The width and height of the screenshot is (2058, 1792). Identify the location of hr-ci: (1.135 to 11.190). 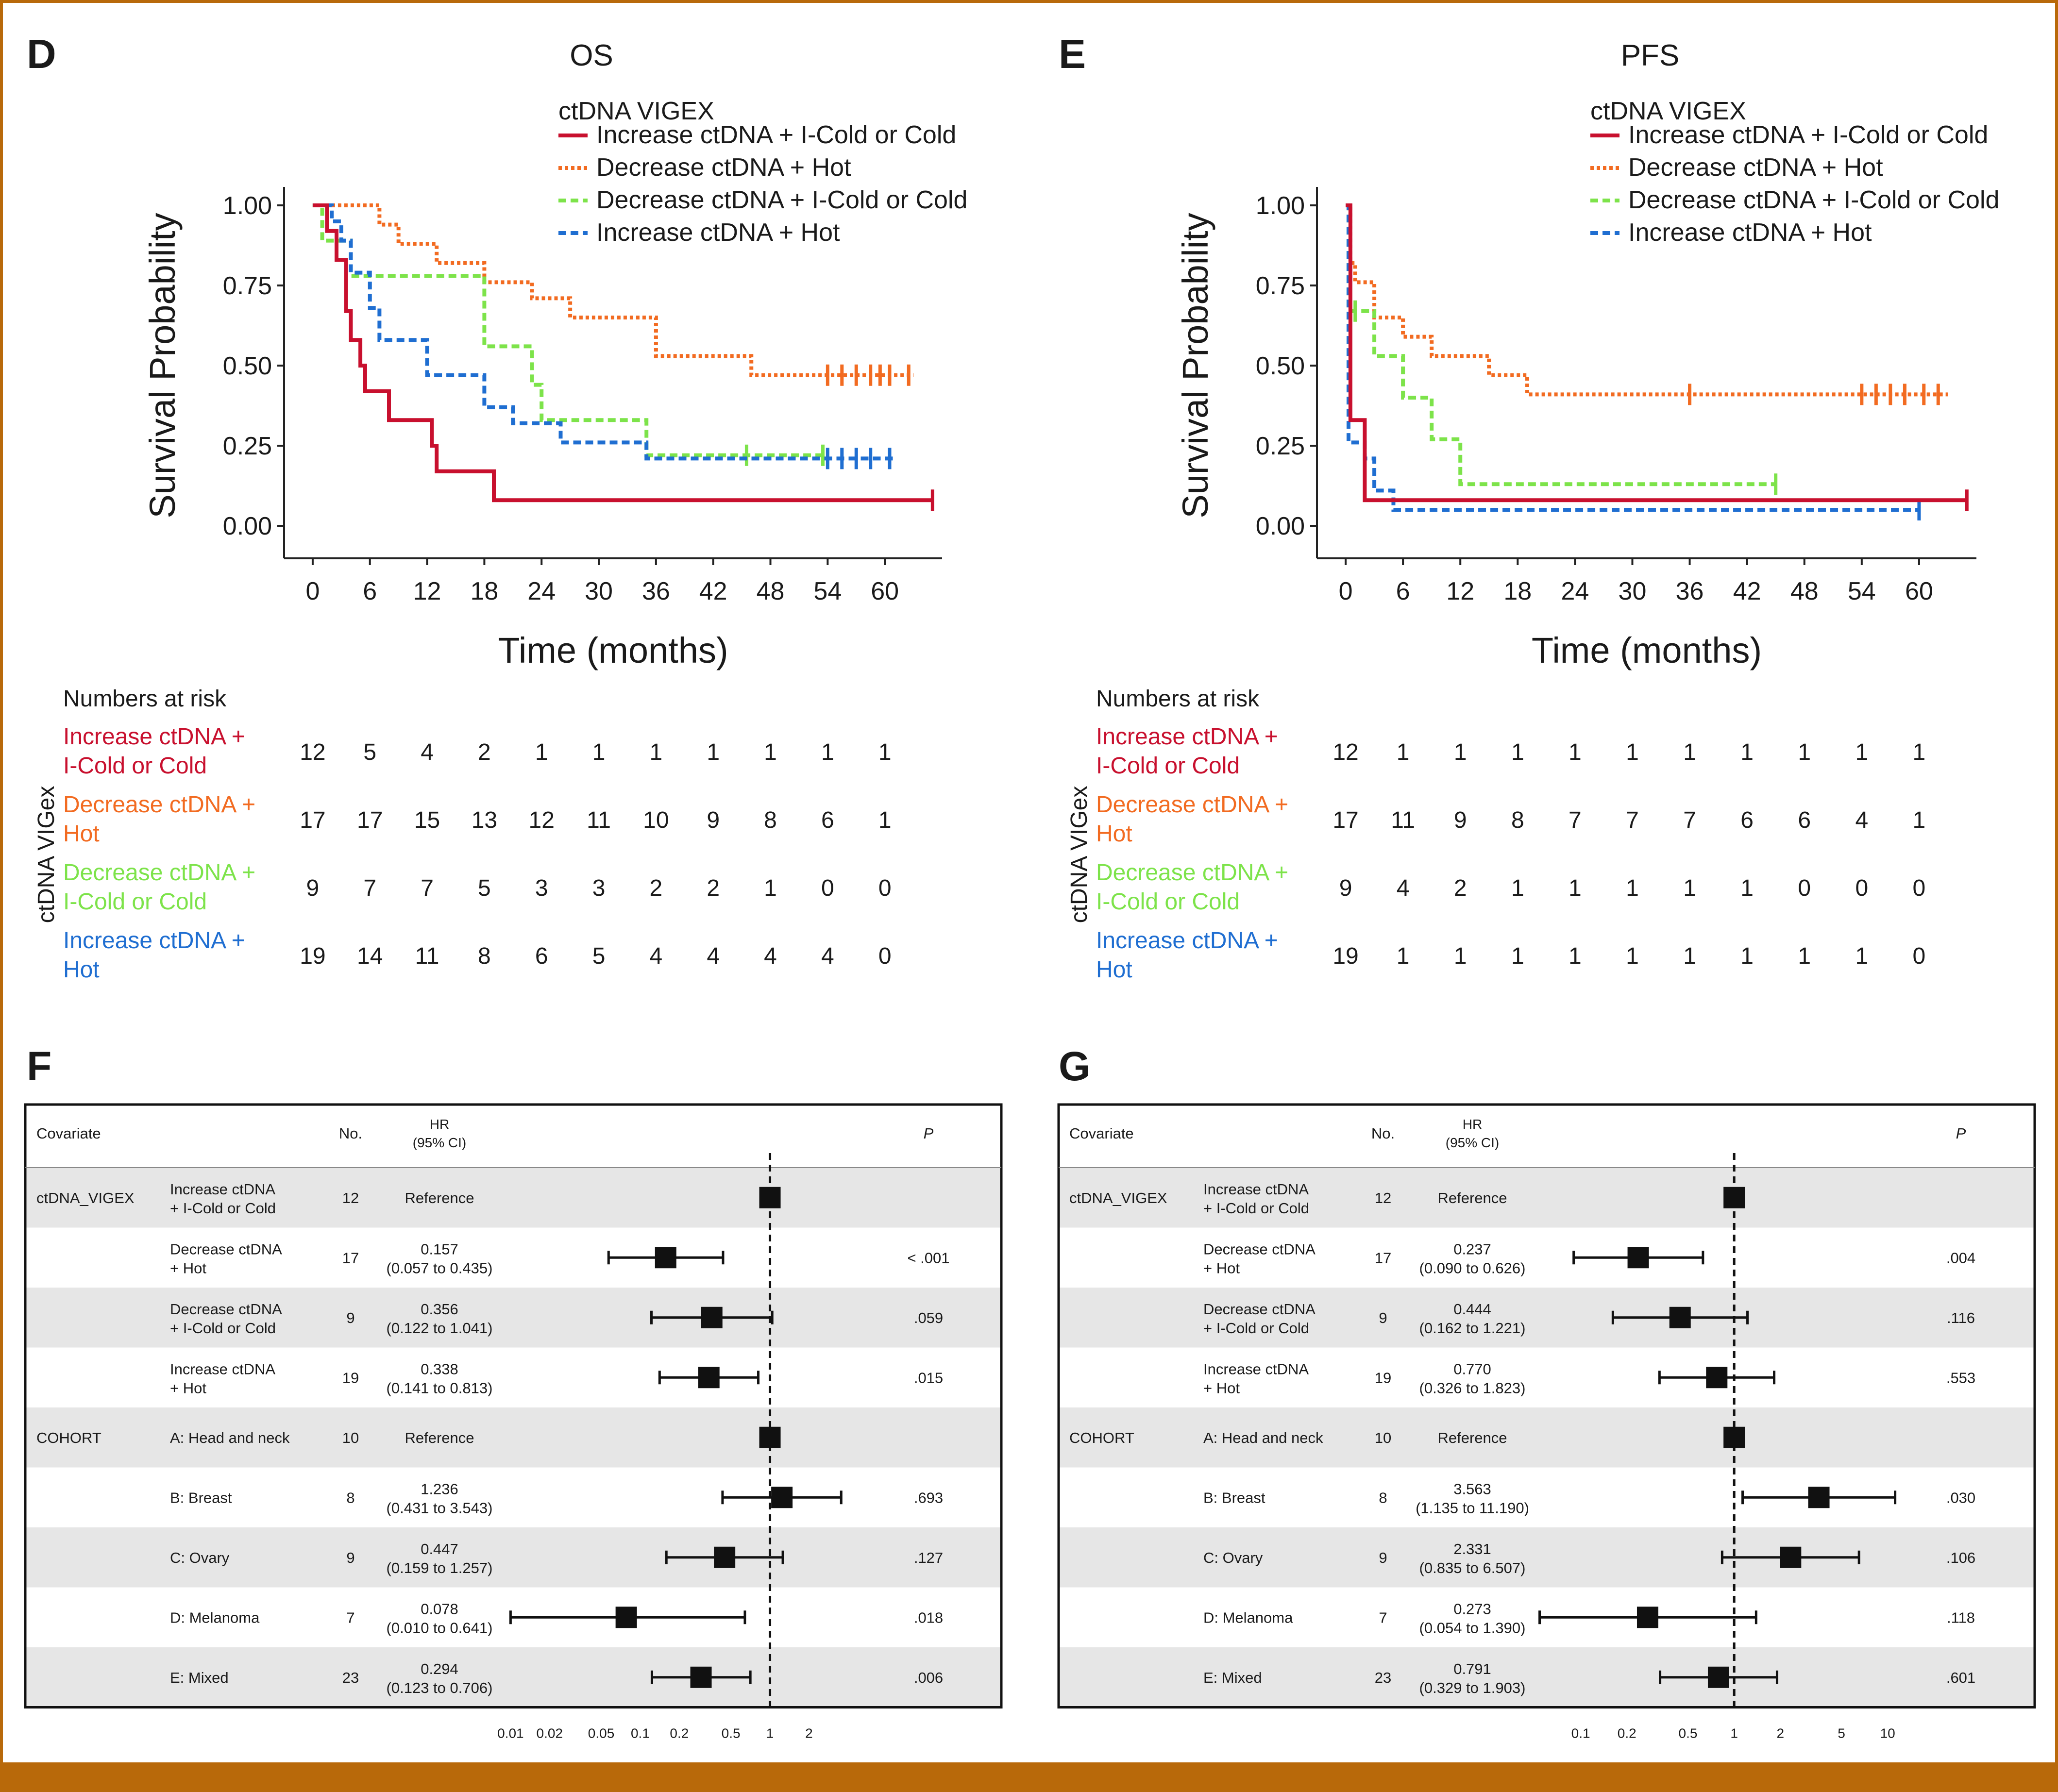
(1472, 1508).